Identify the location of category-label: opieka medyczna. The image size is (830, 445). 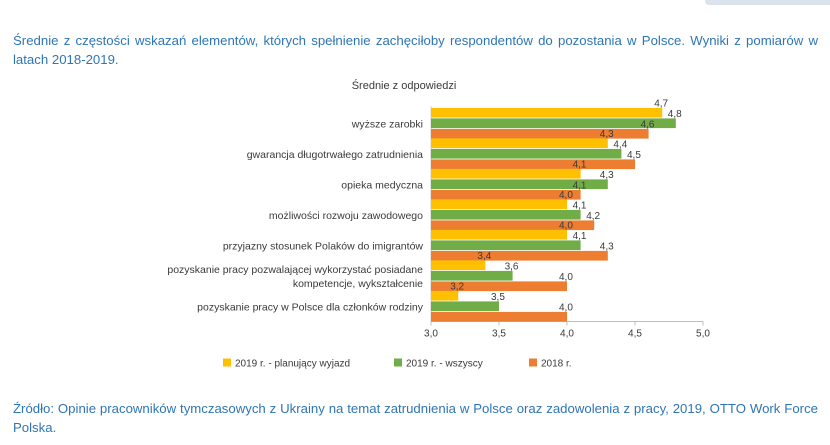
(382, 185).